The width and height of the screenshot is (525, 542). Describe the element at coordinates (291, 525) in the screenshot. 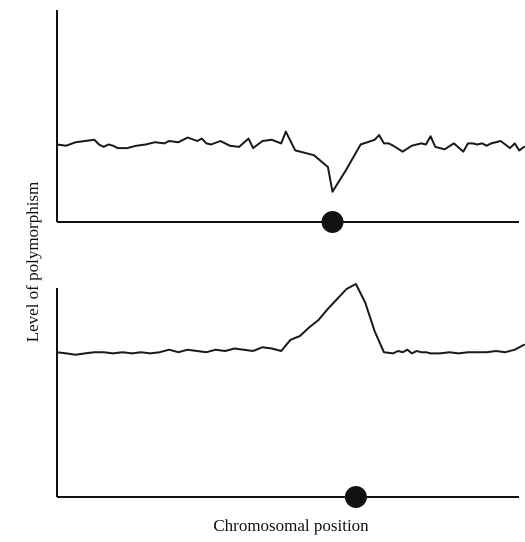

I see `x-axis-label: Chromosomal position` at that location.